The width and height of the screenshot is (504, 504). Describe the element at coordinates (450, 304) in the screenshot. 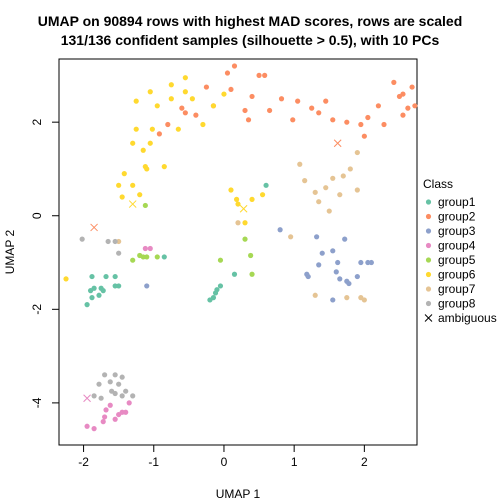

I see `legend-item-group8: group8` at that location.